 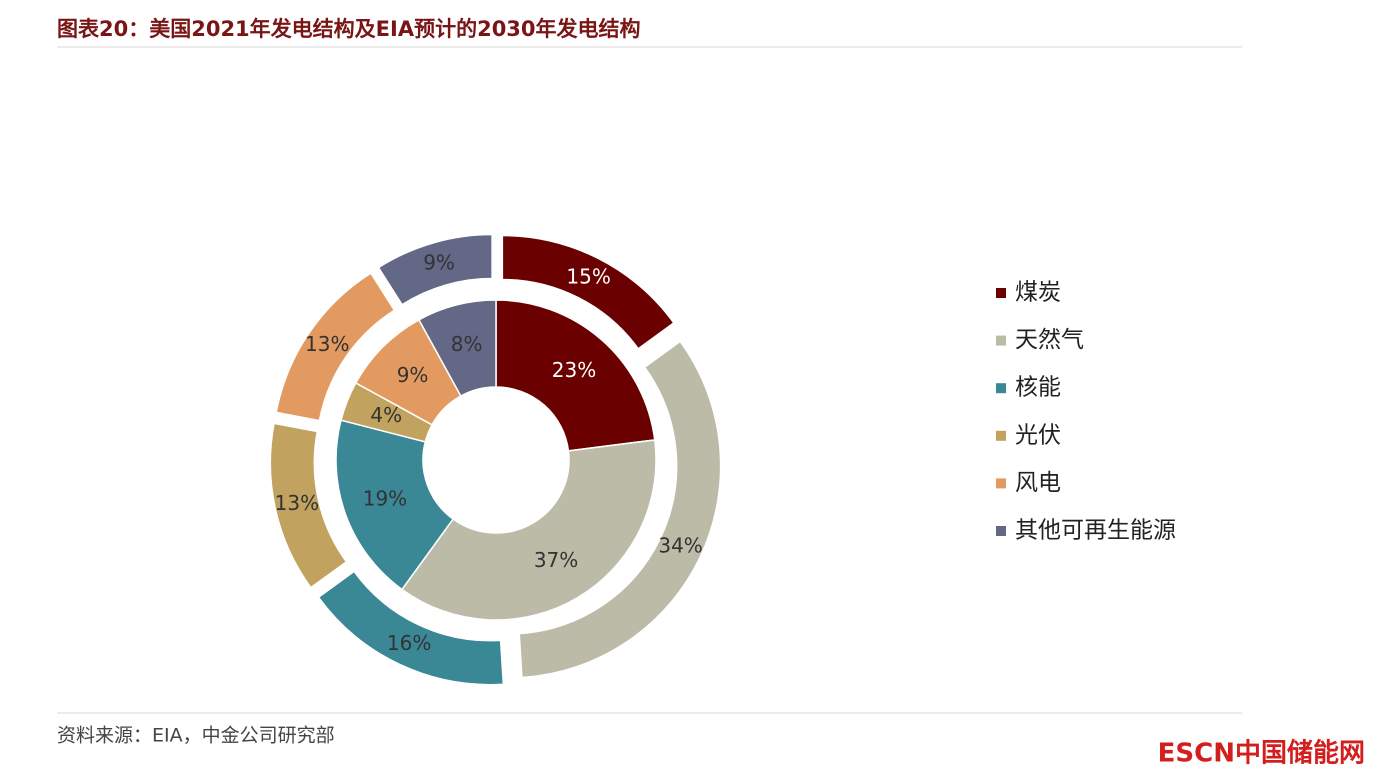 What do you see at coordinates (467, 344) in the screenshot?
I see `value-label: 8%` at bounding box center [467, 344].